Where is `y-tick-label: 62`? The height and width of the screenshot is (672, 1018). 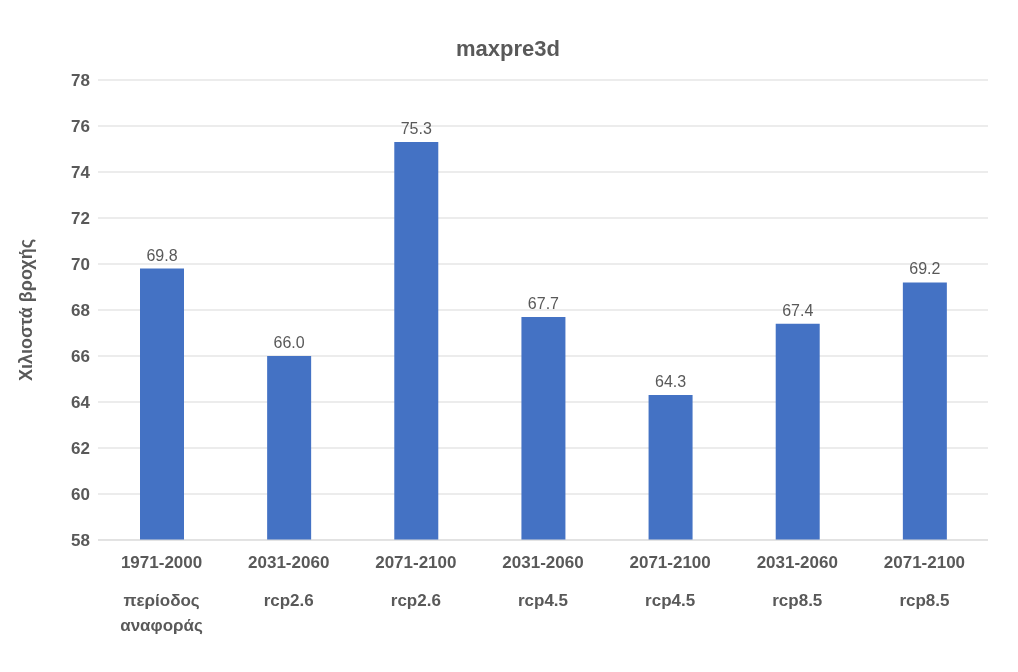 y-tick-label: 62 is located at coordinates (80, 449).